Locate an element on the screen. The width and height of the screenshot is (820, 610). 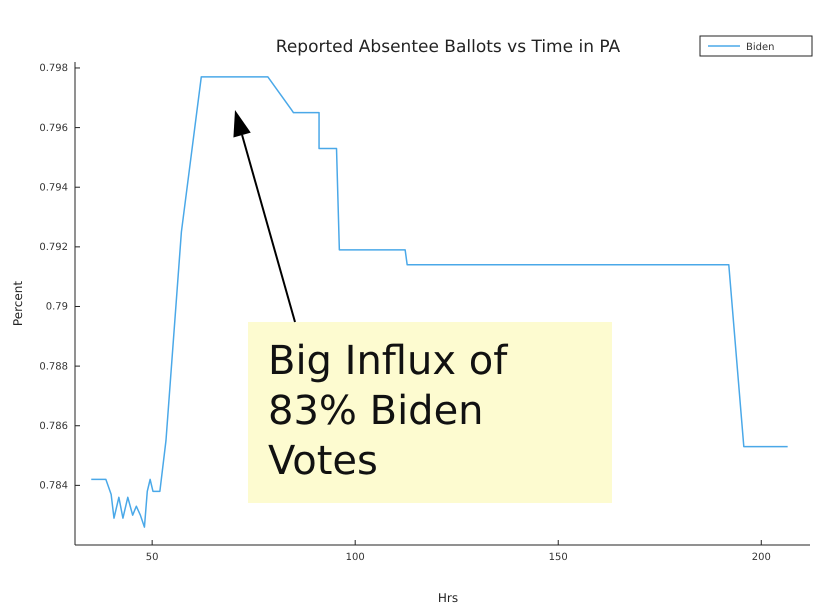
x-axis-title: Hrs is located at coordinates (448, 598).